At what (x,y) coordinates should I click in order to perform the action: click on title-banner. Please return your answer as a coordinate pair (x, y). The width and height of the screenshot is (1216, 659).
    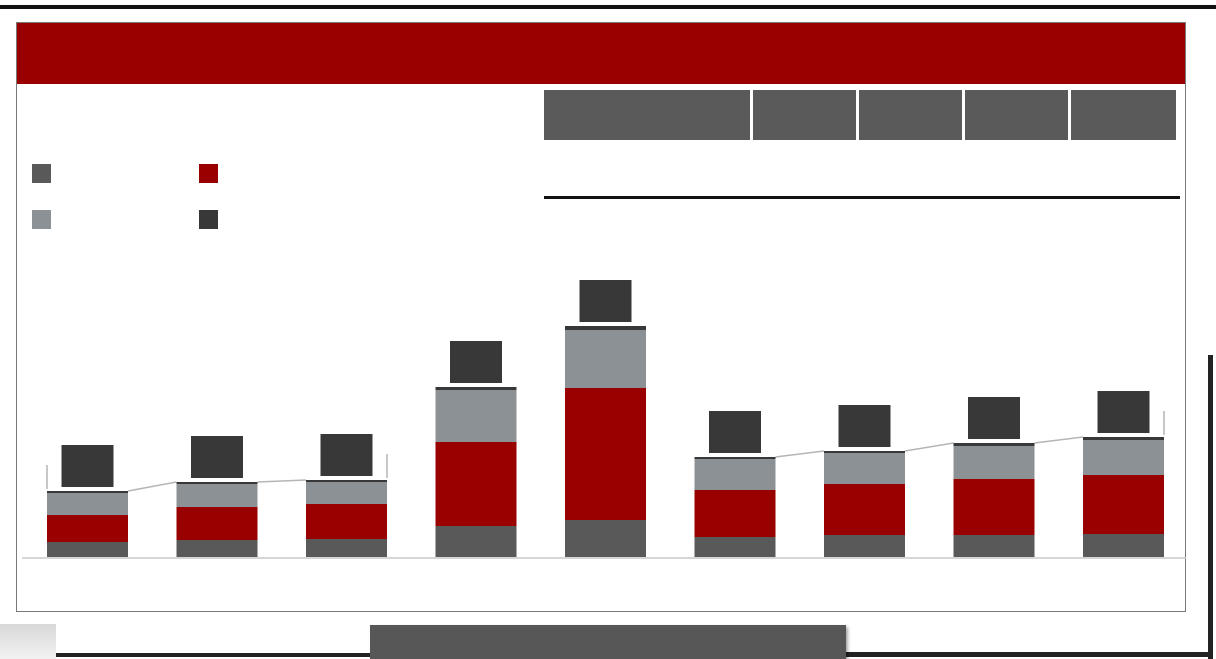
    Looking at the image, I should click on (601, 53).